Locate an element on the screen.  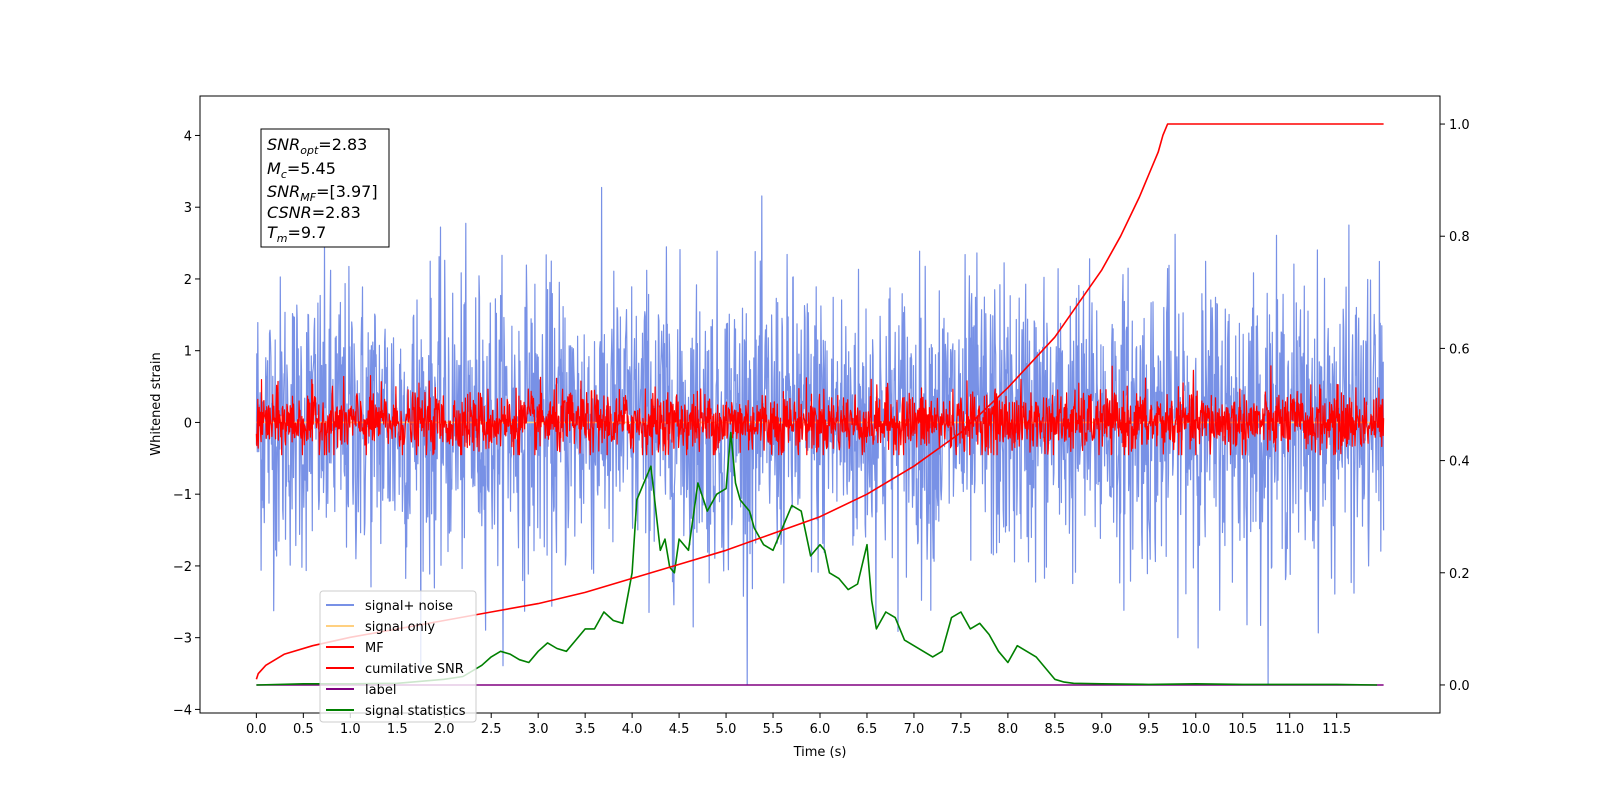
y2-tick-label: 0.4 is located at coordinates (1459, 462).